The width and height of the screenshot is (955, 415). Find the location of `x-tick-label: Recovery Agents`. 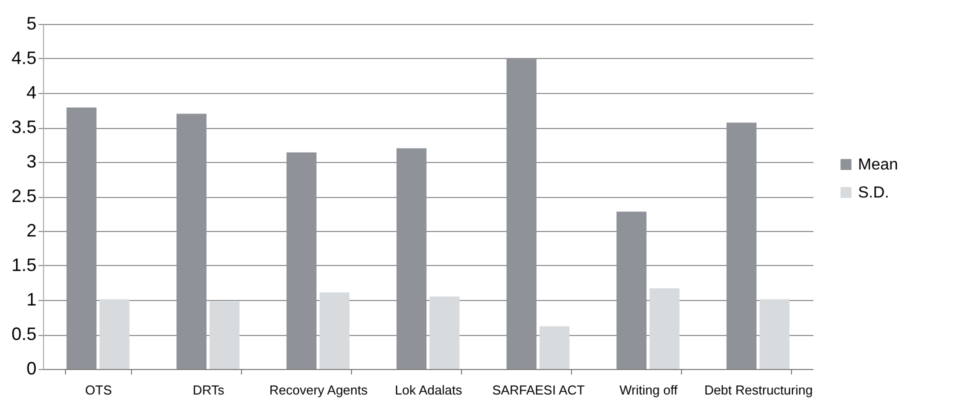

x-tick-label: Recovery Agents is located at coordinates (318, 390).